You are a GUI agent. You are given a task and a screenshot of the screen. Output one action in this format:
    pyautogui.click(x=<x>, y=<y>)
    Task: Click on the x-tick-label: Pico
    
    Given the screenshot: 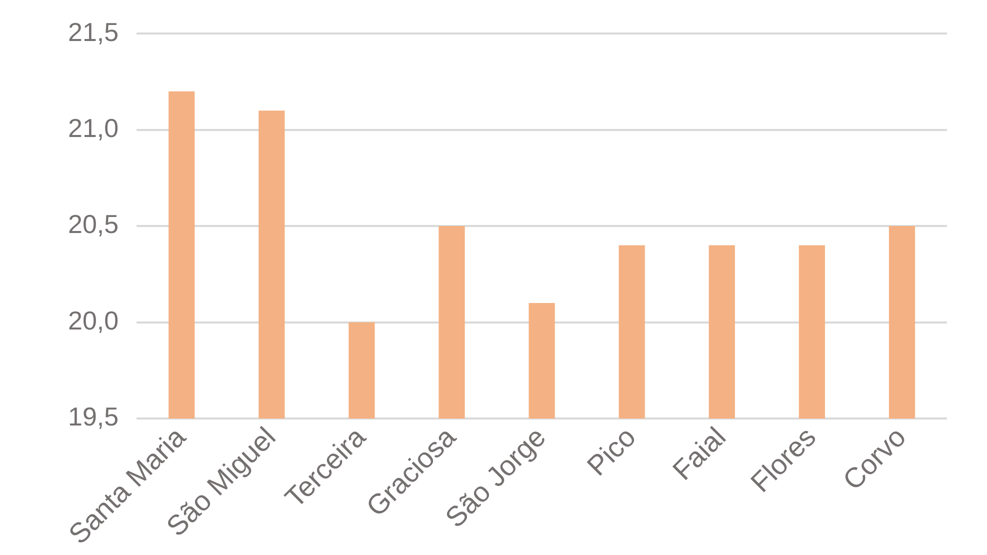 What is the action you would take?
    pyautogui.click(x=611, y=451)
    